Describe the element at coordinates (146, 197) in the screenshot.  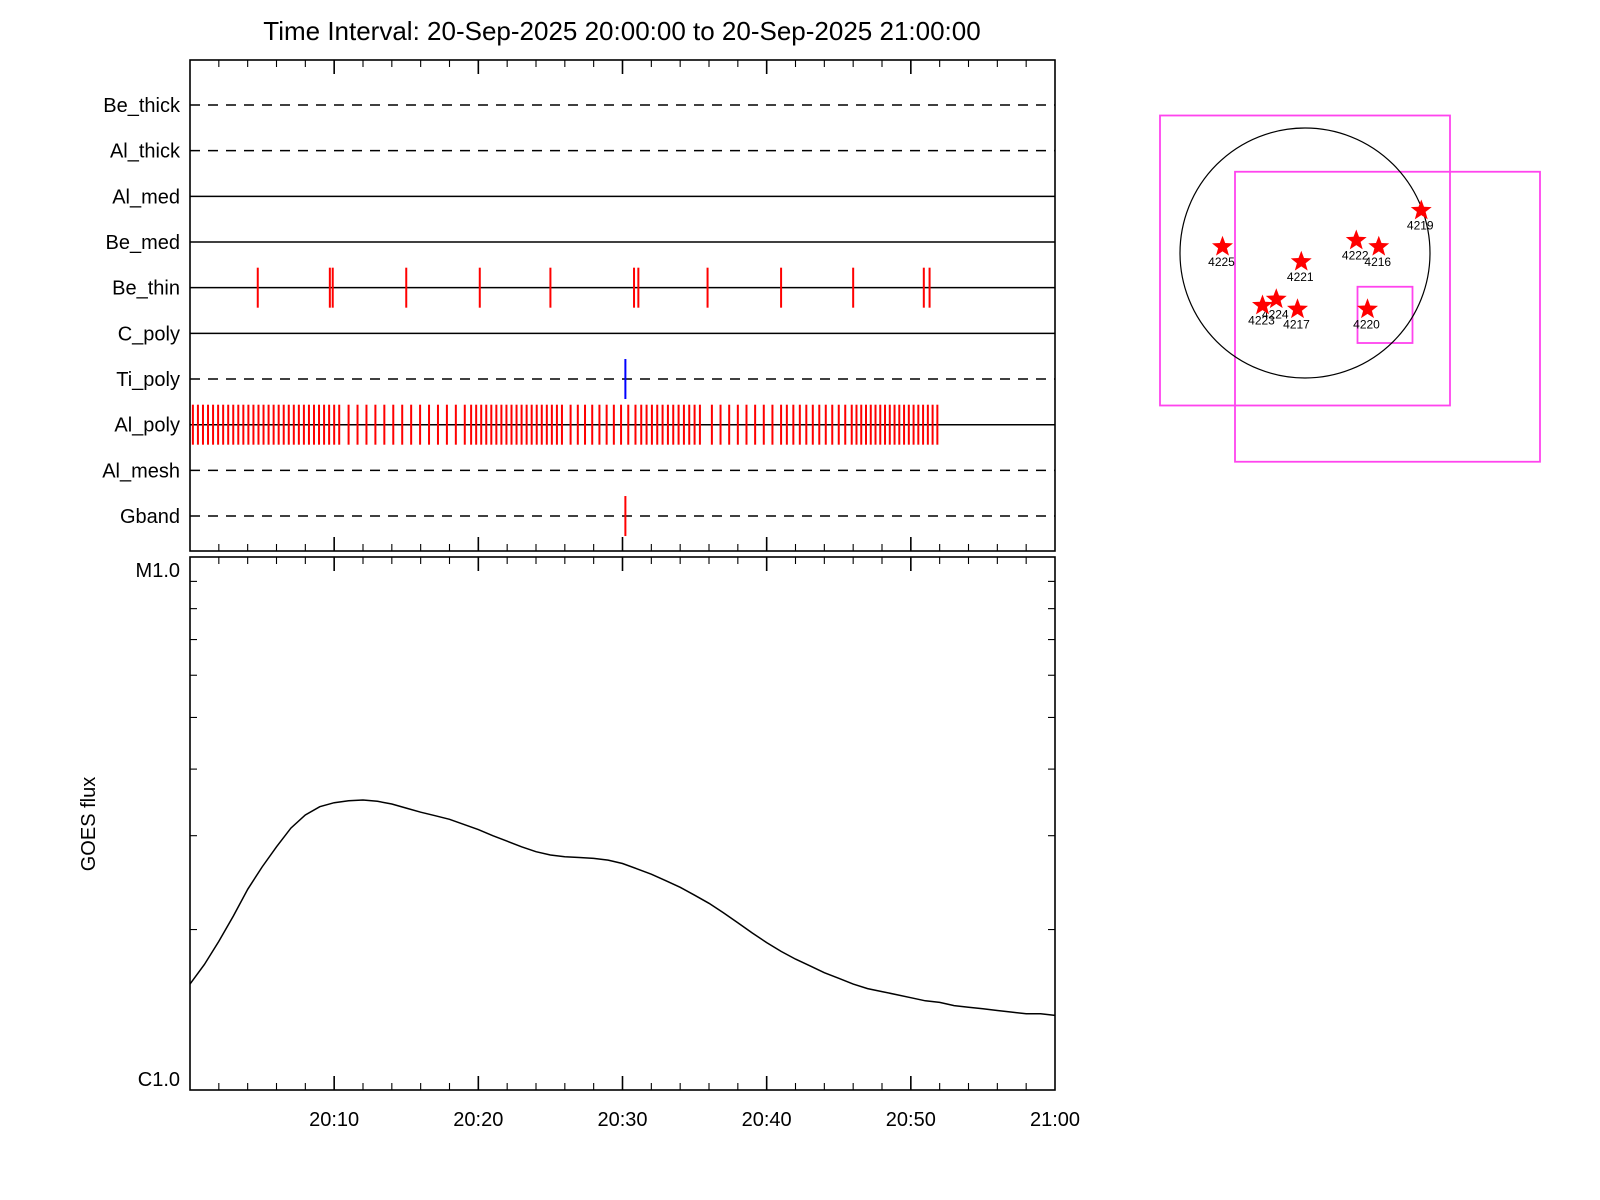
I see `channel-label: Al_med` at that location.